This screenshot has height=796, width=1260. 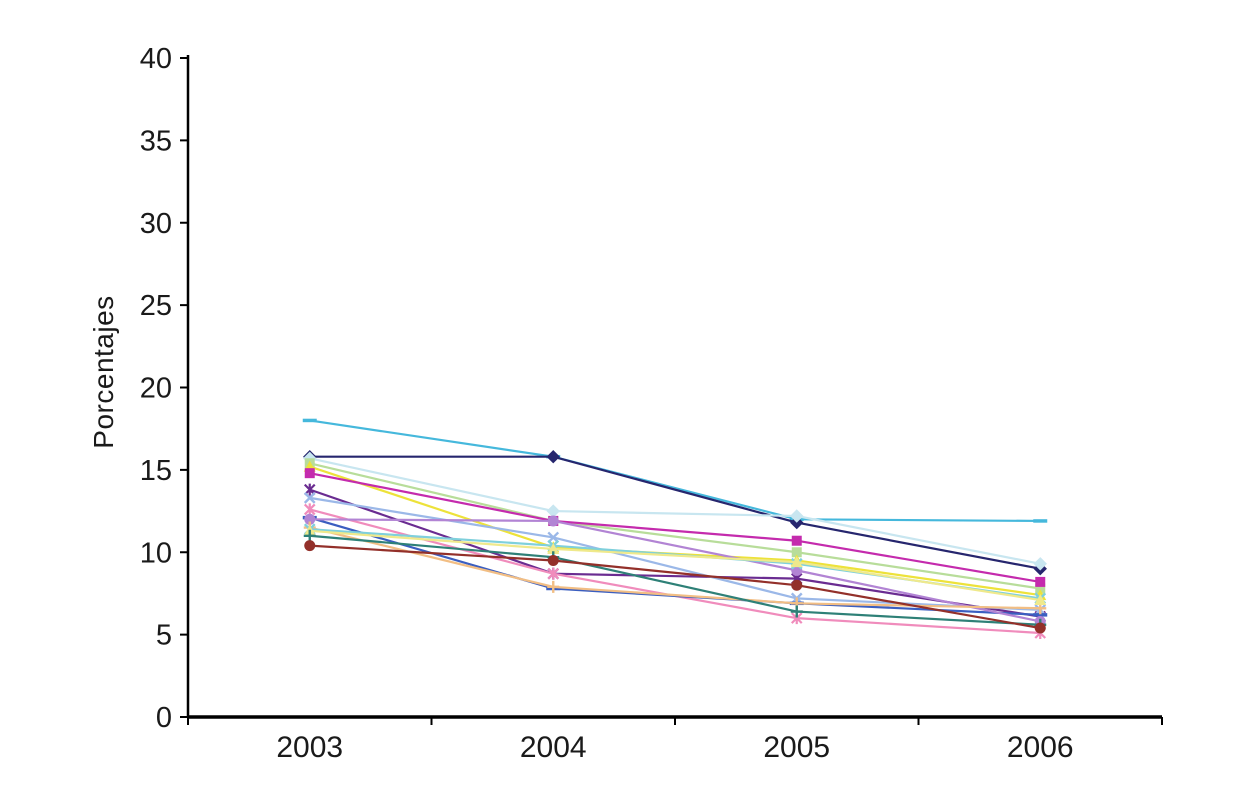 What do you see at coordinates (156, 59) in the screenshot?
I see `y-tick-label-40: 40` at bounding box center [156, 59].